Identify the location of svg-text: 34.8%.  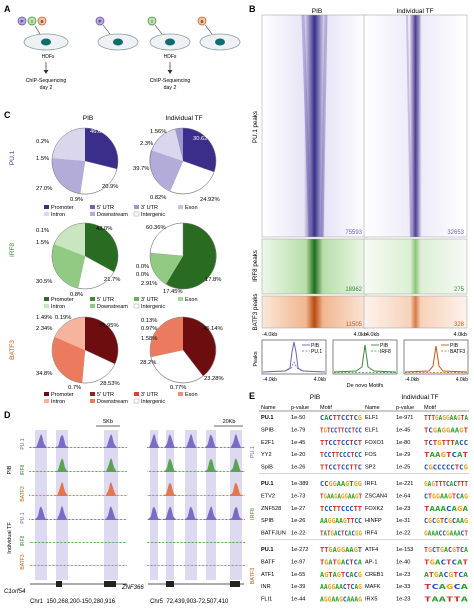
(44, 374).